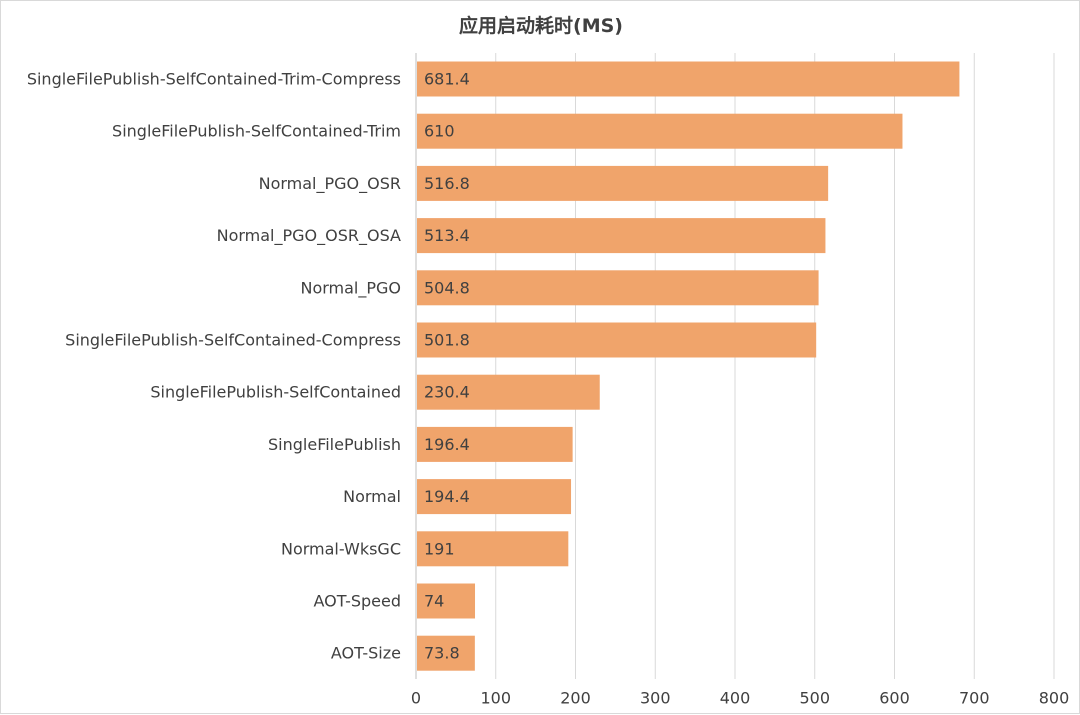 The image size is (1080, 715). What do you see at coordinates (814, 698) in the screenshot?
I see `x-tick-label: 500` at bounding box center [814, 698].